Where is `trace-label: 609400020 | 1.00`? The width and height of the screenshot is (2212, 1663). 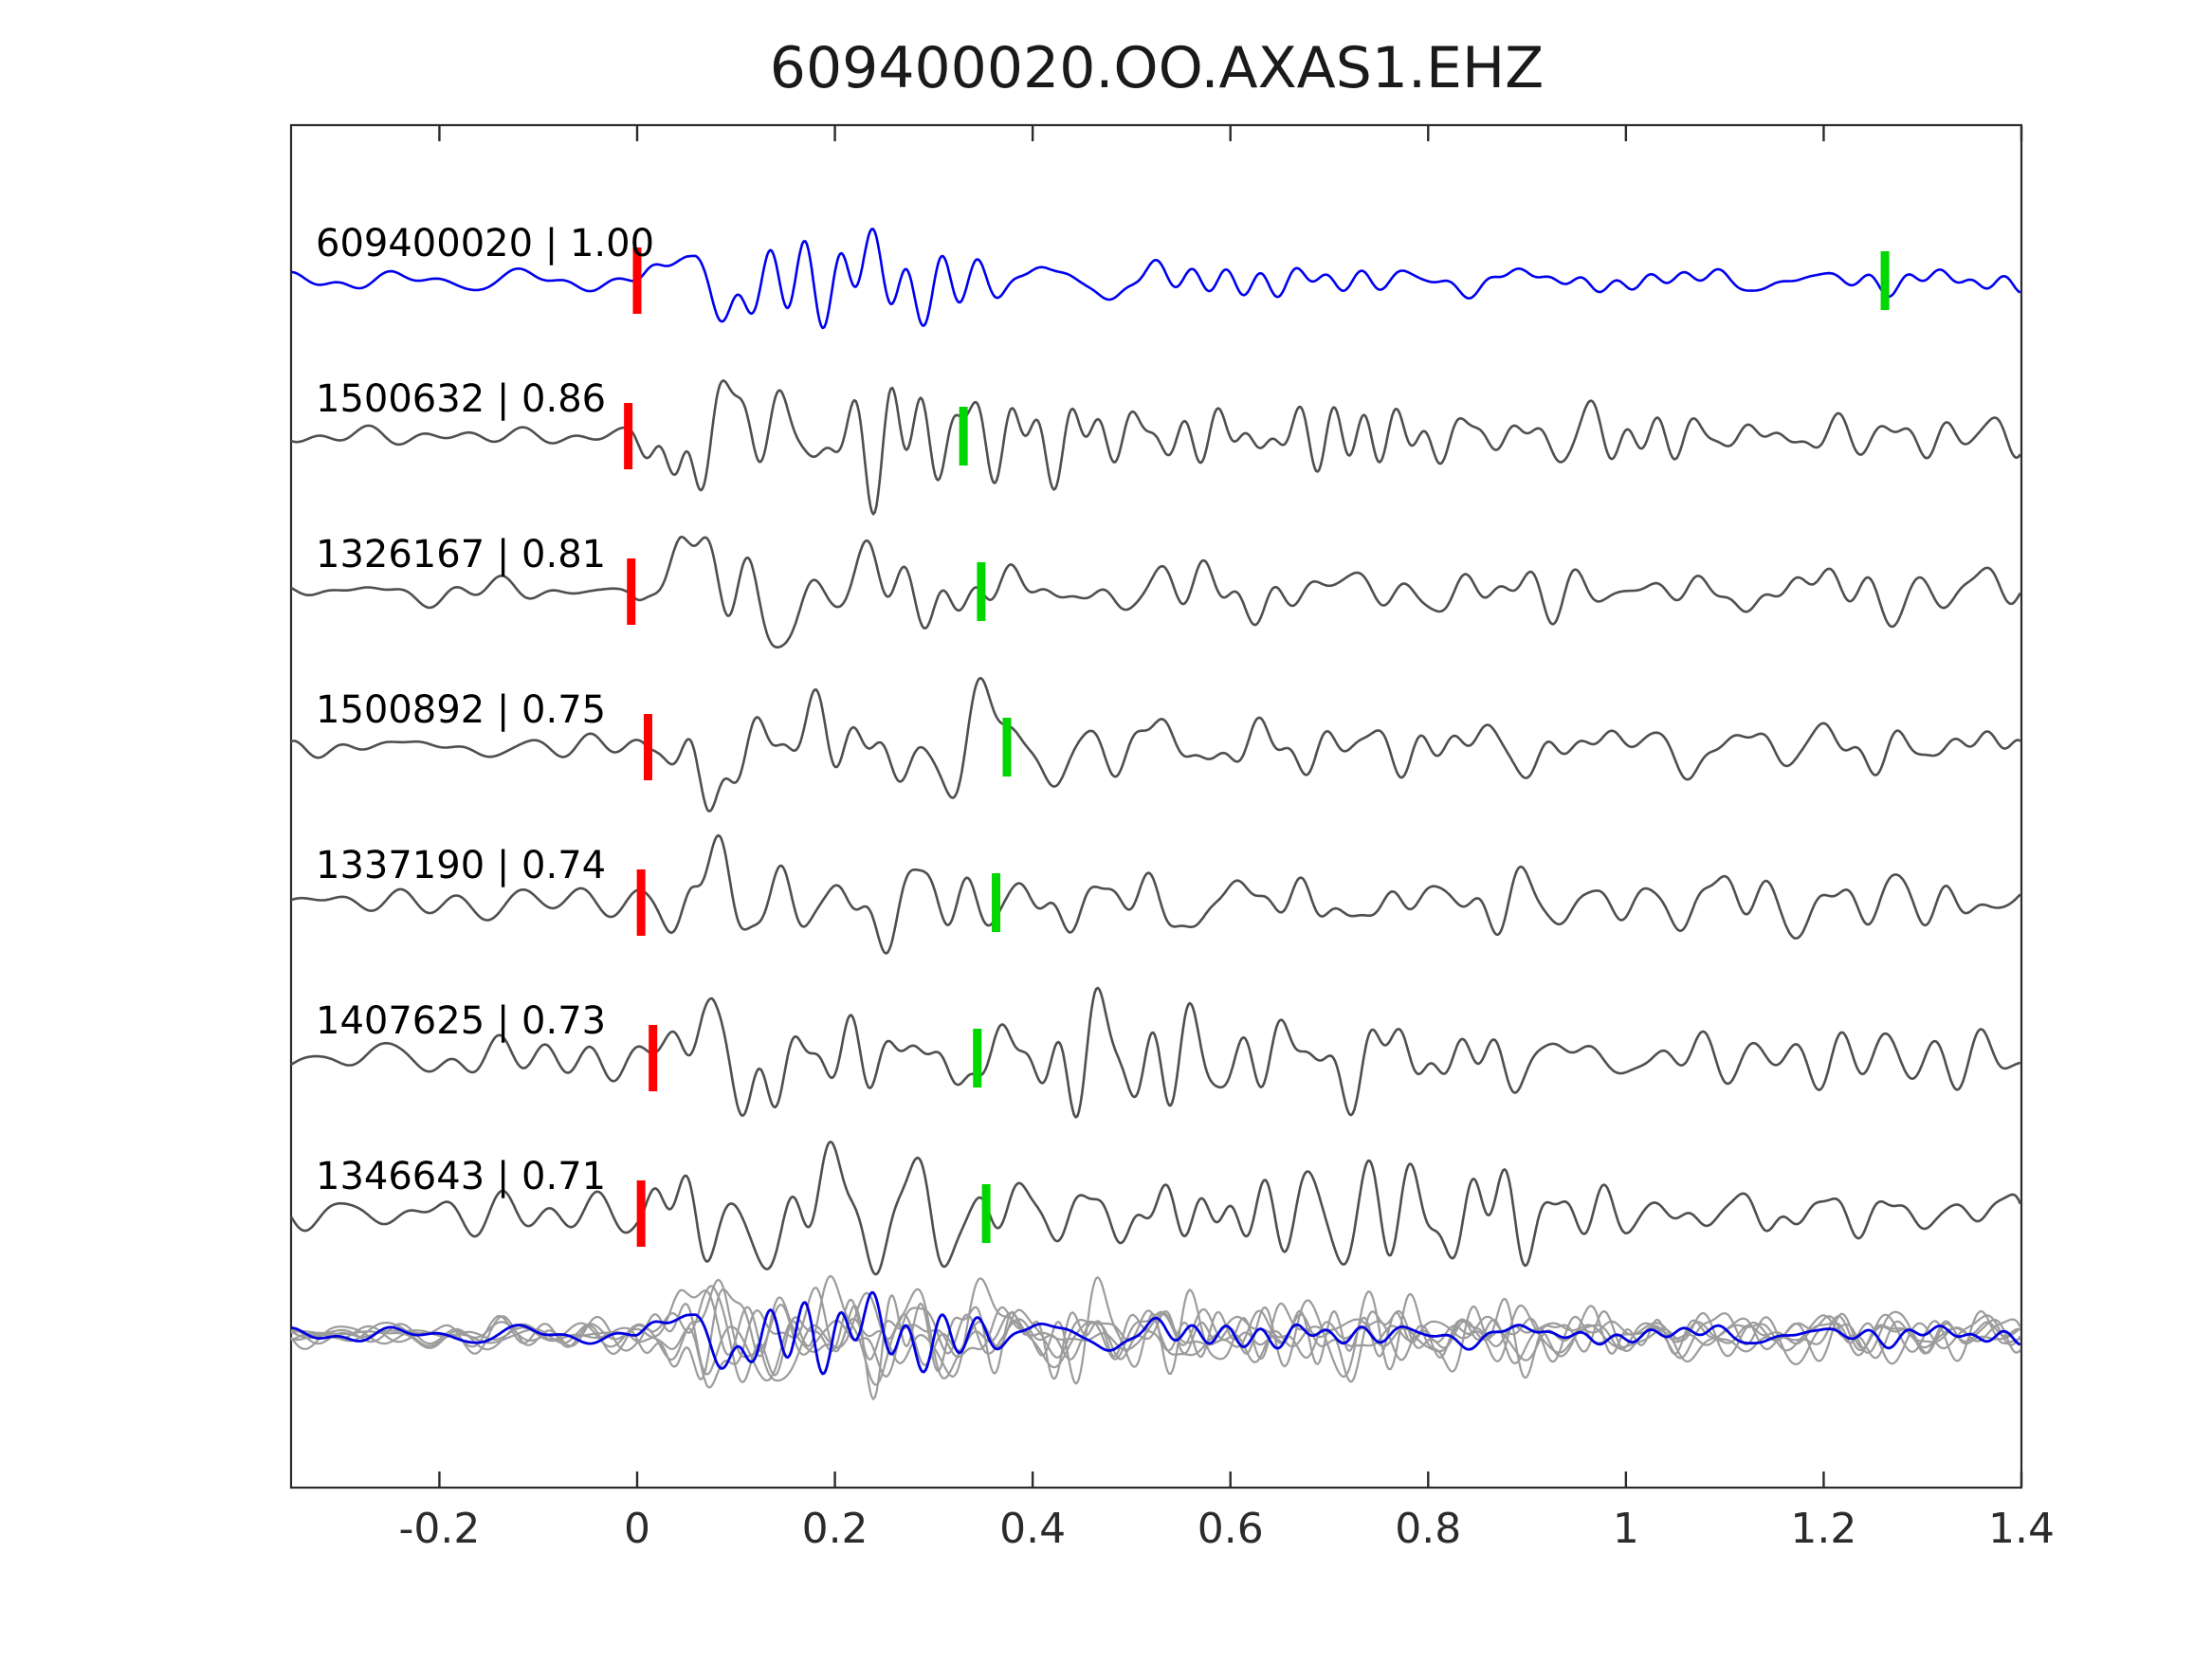
trace-label: 609400020 | 1.00 is located at coordinates (485, 243).